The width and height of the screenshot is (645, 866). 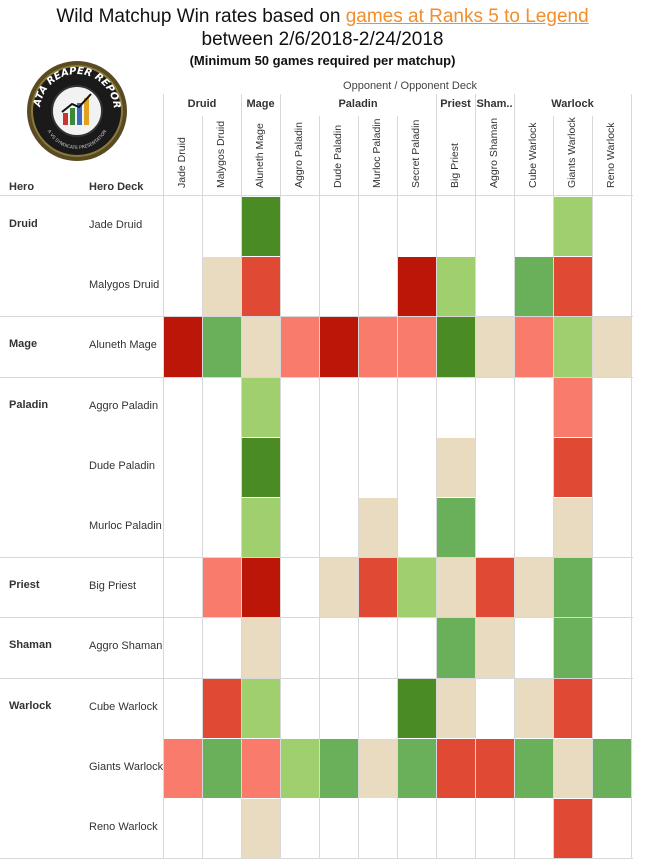 I want to click on opponent-axis-caption: Opponent / Opponent Deck, so click(x=410, y=86).